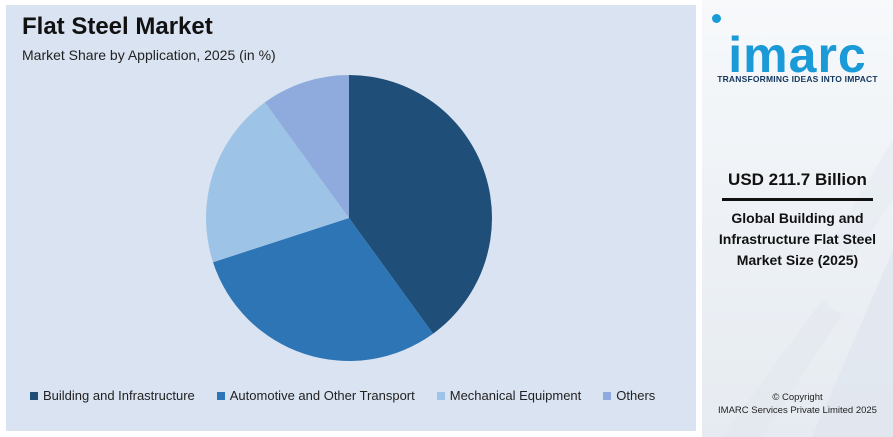  I want to click on pie-slice-mechanical-equipment, so click(277, 182).